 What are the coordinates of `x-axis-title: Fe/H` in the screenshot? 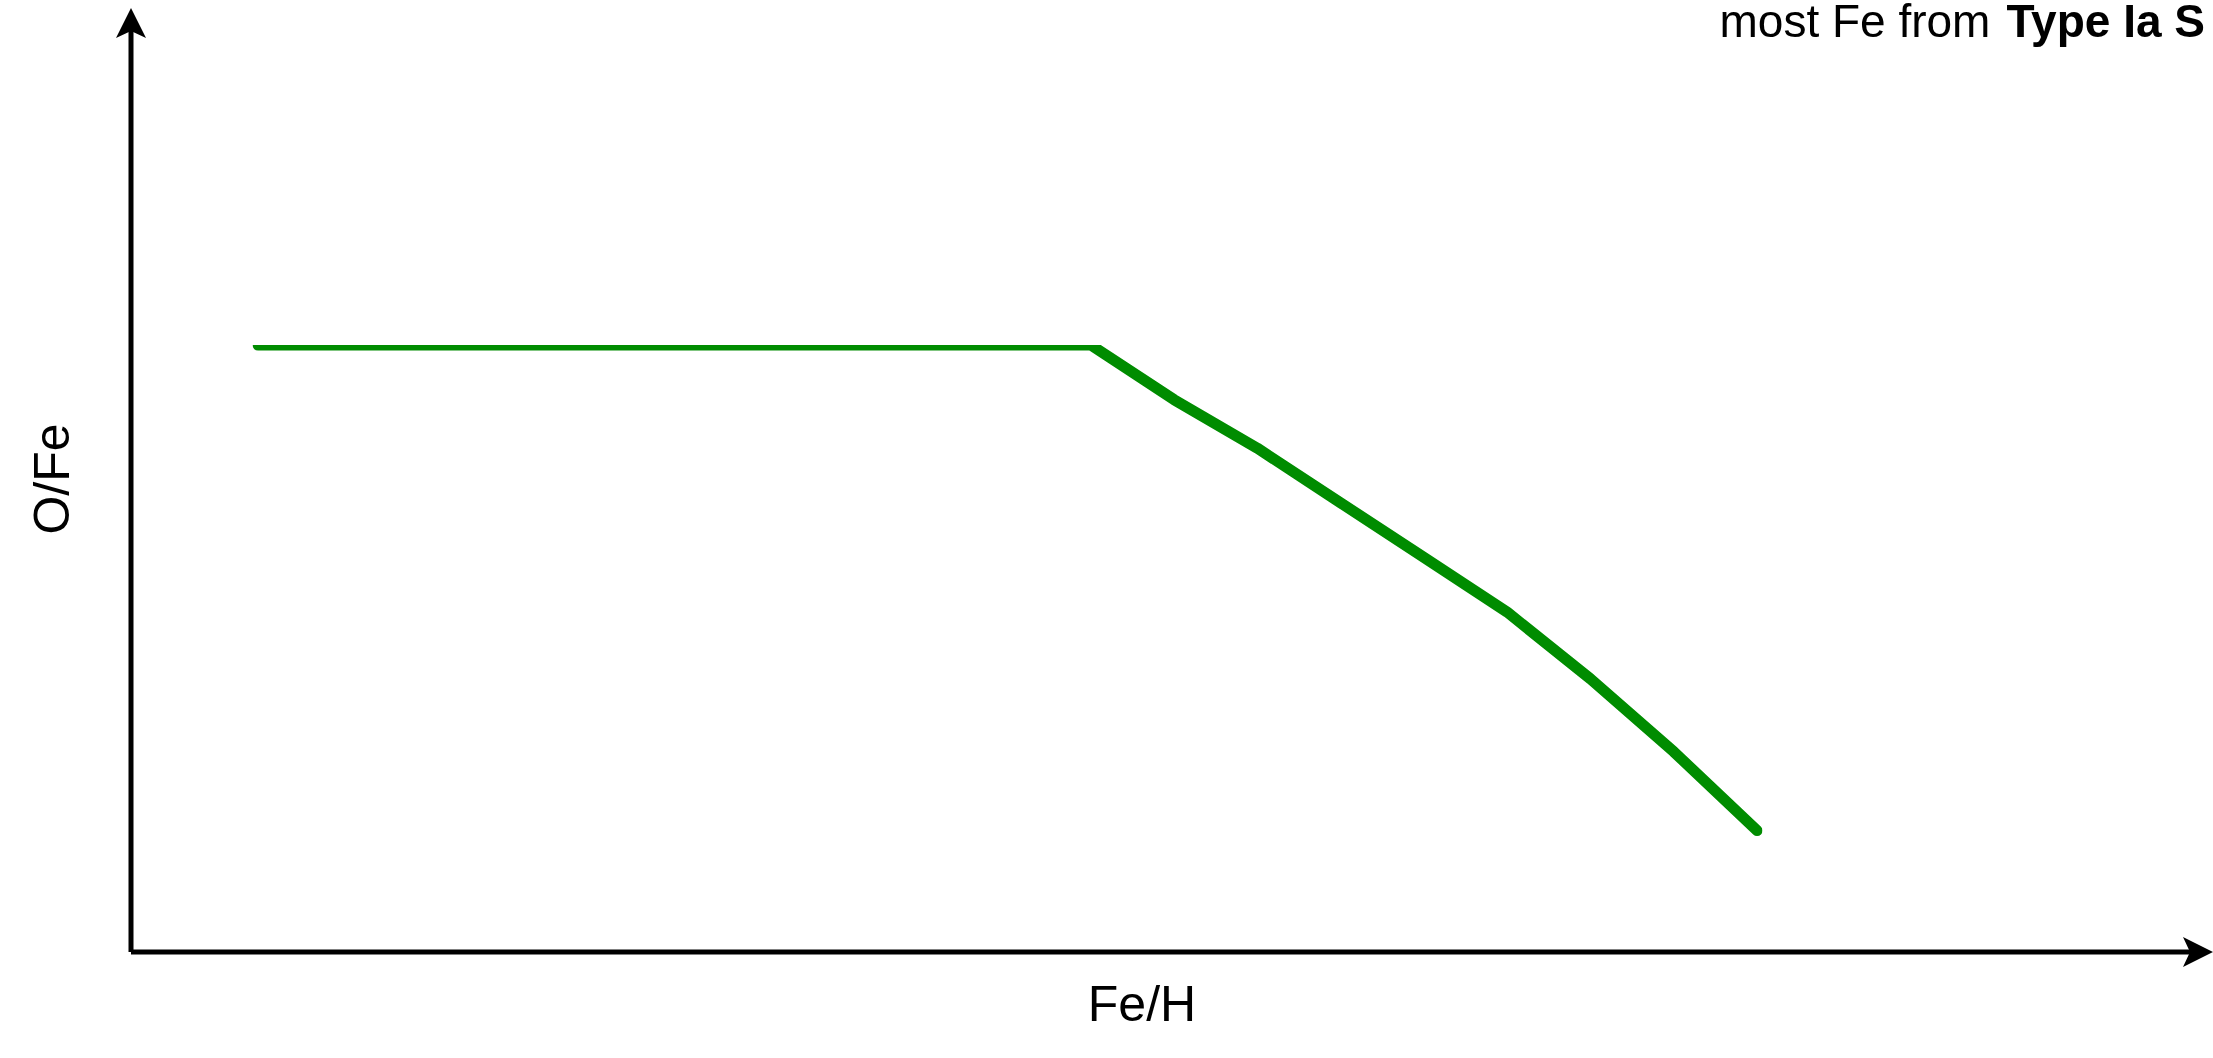 It's located at (1142, 1004).